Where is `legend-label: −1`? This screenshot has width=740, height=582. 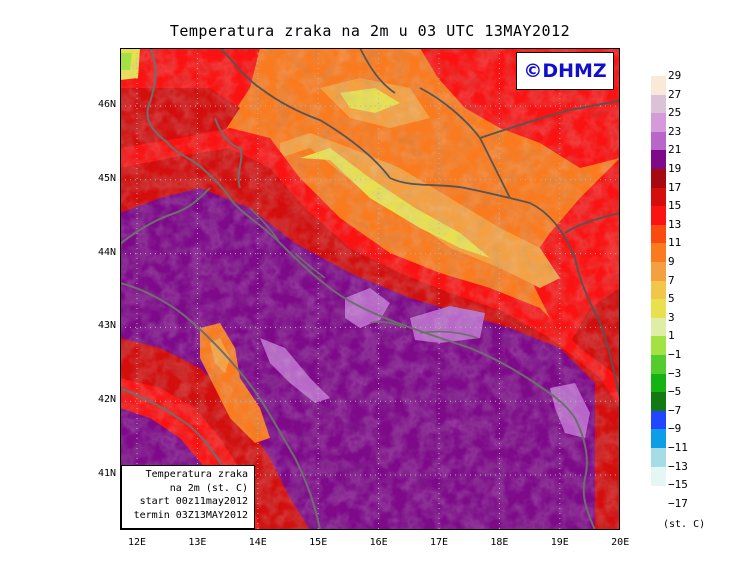
legend-label: −1 is located at coordinates (675, 354).